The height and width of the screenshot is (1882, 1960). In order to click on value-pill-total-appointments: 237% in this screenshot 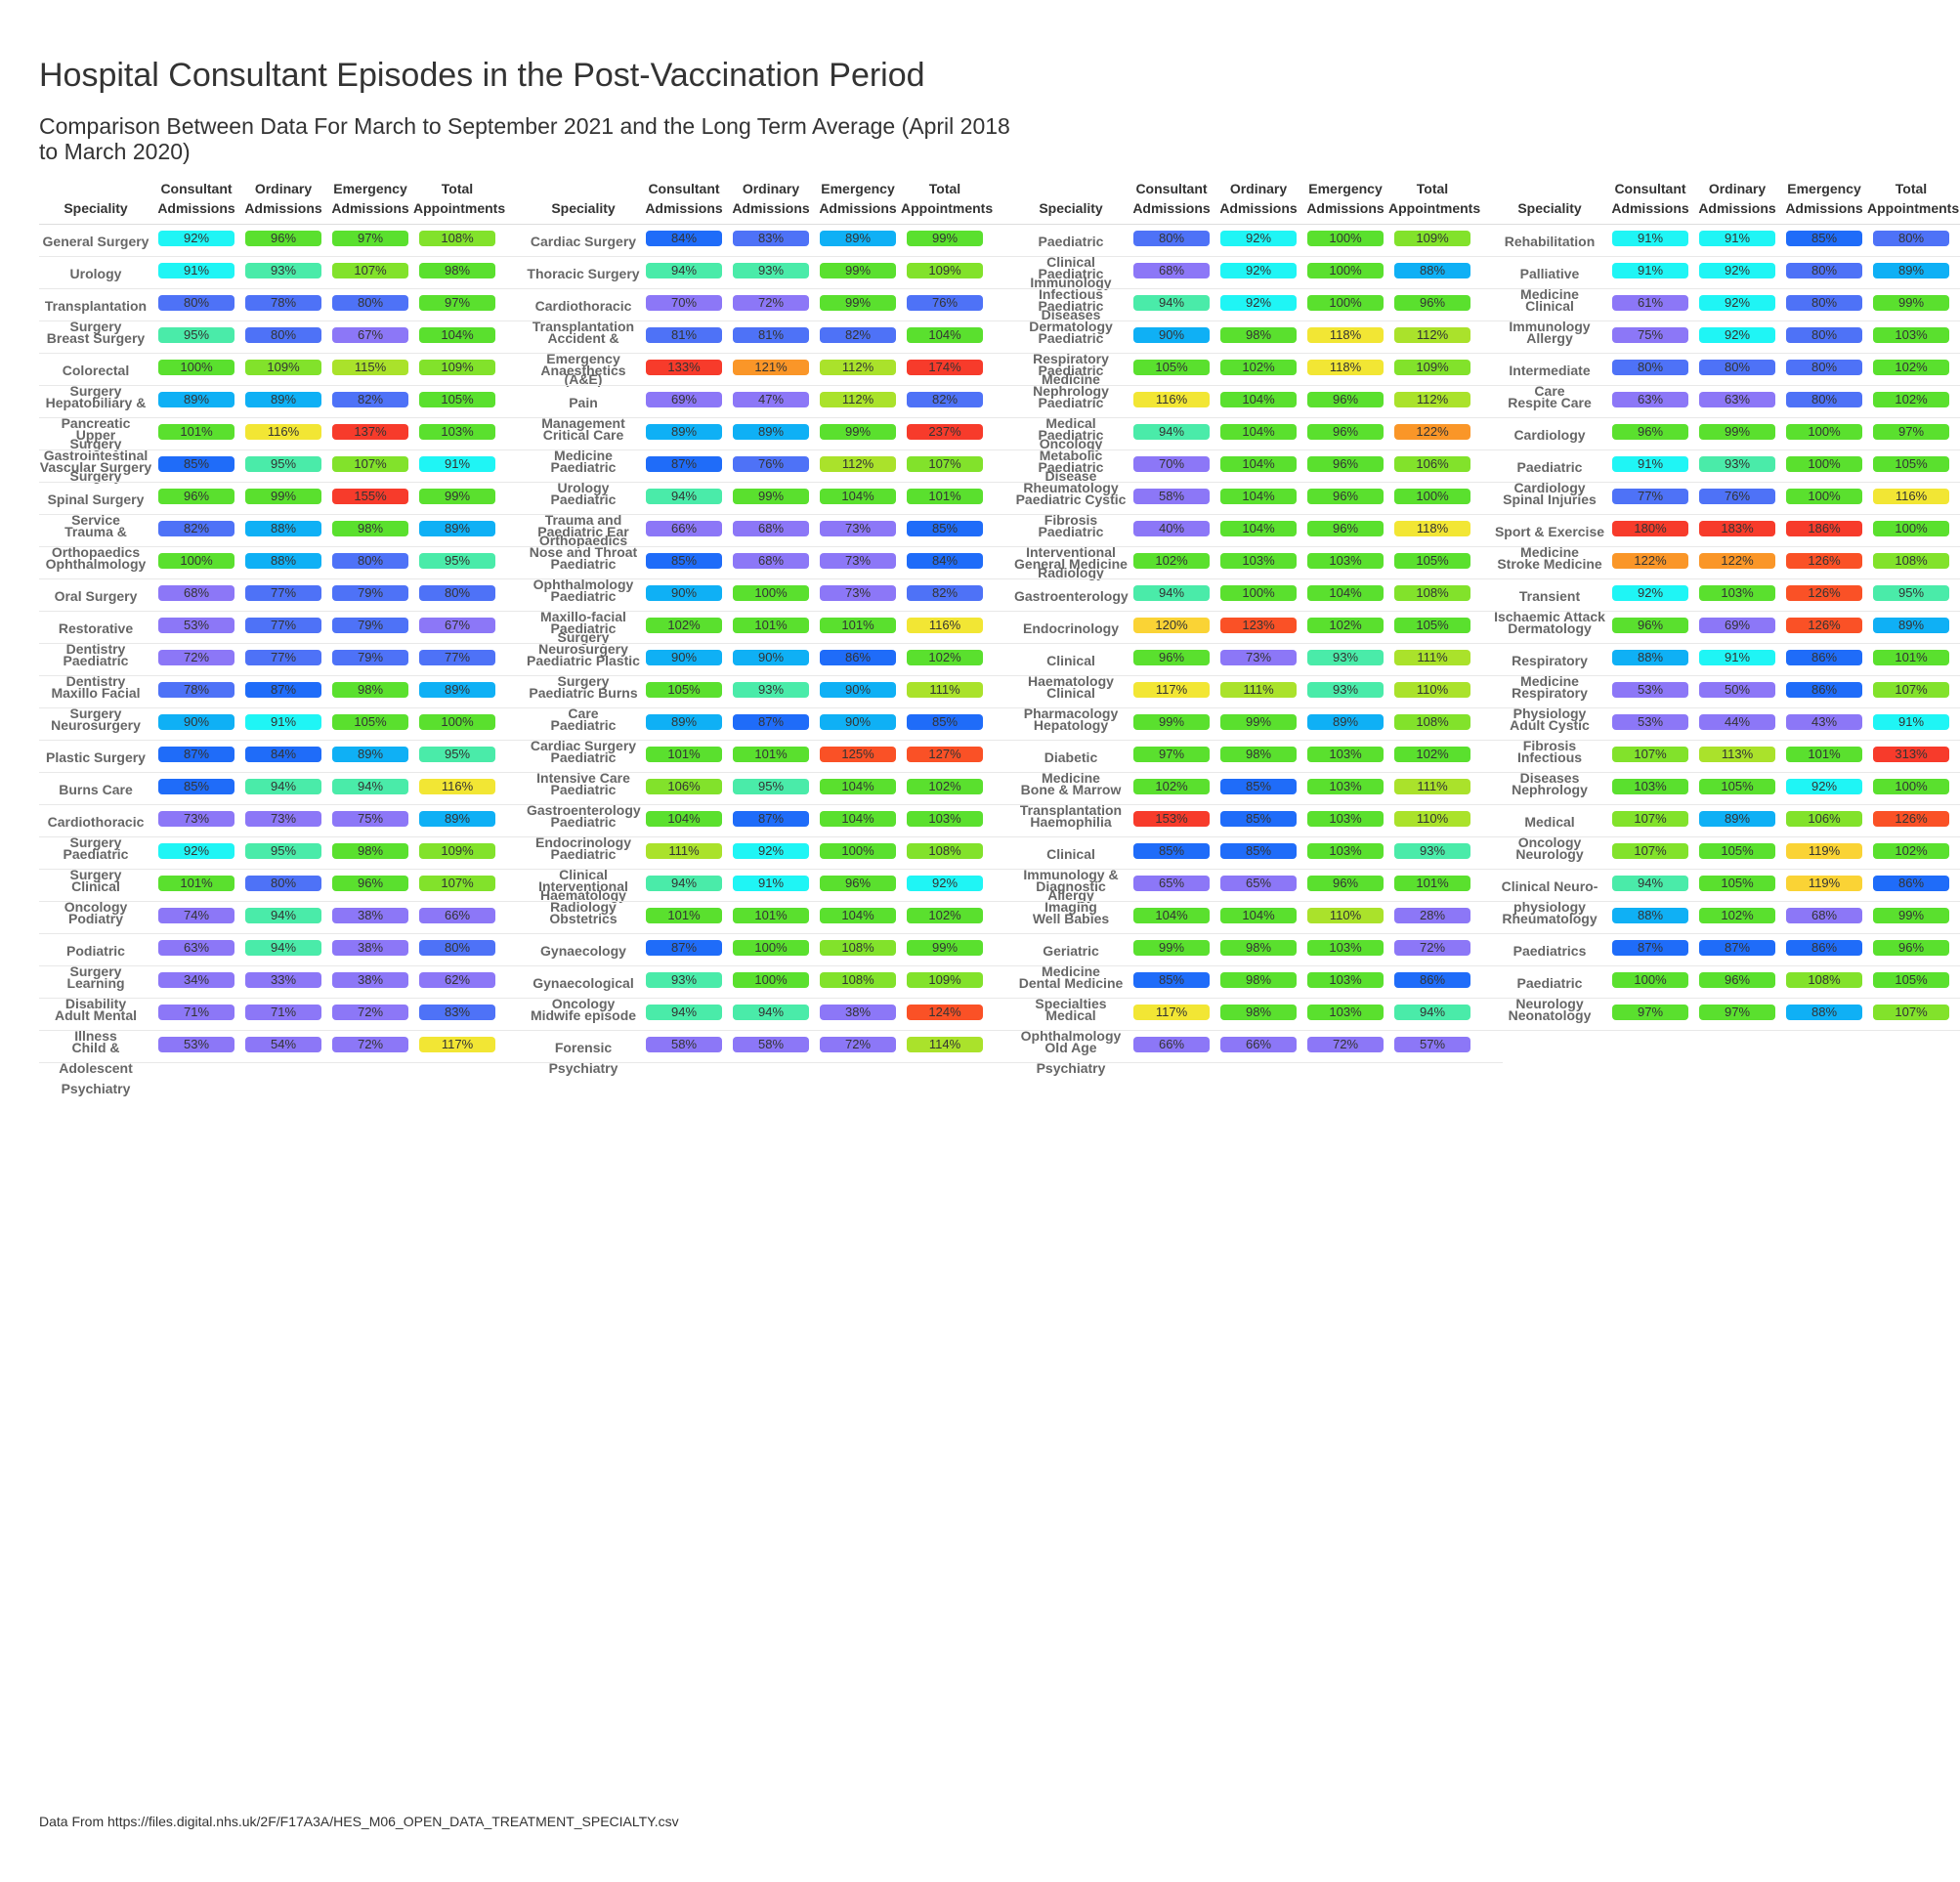, I will do `click(945, 432)`.